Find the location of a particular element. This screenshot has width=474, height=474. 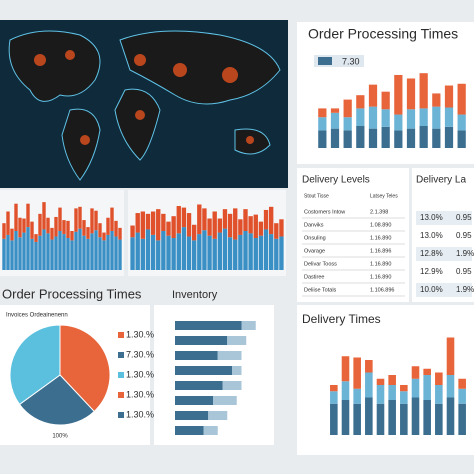

table-cell: 12.8% is located at coordinates (431, 253).